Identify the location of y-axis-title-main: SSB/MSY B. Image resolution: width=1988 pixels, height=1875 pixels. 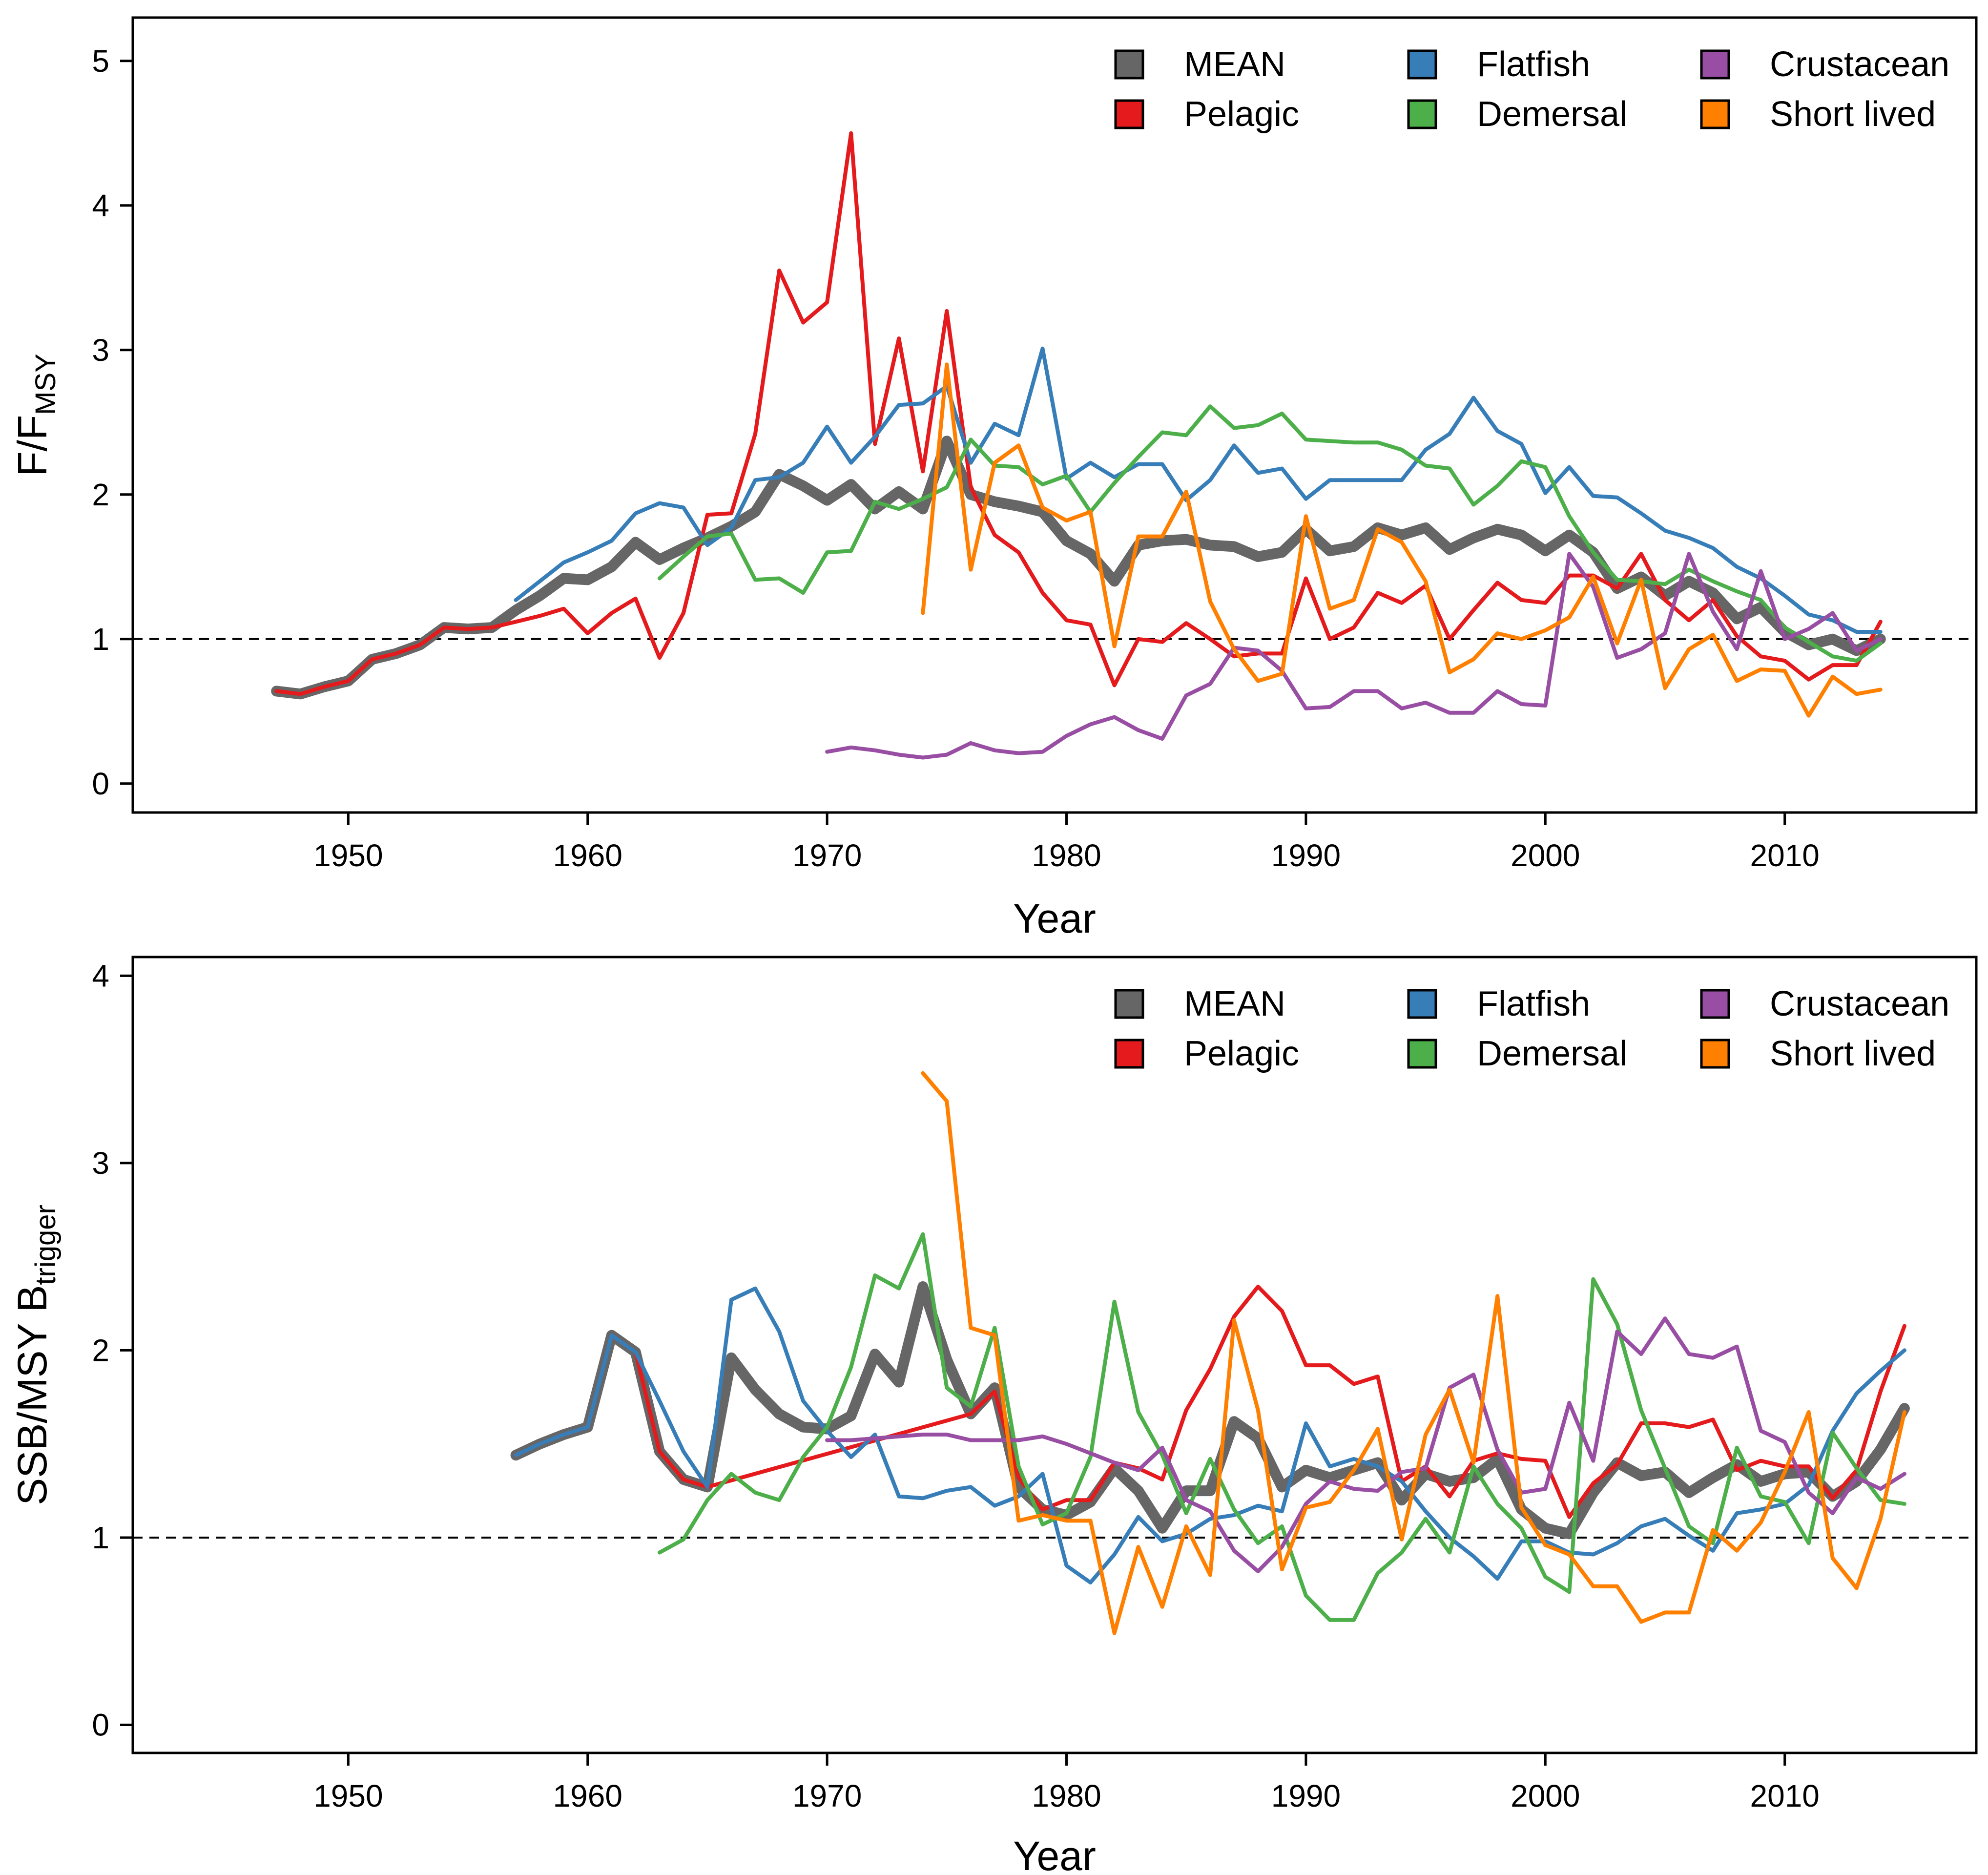
(32, 1395).